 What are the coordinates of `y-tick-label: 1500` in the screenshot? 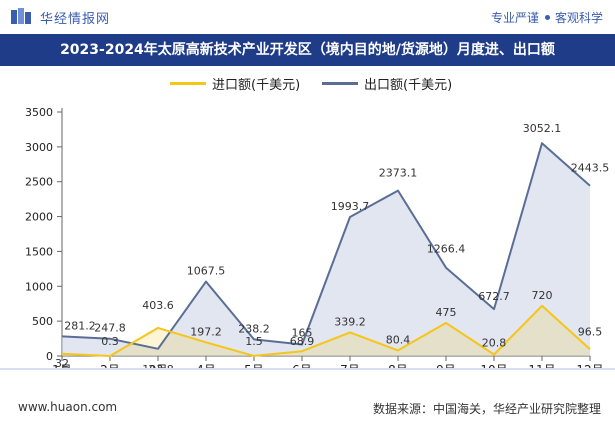 It's located at (39, 251).